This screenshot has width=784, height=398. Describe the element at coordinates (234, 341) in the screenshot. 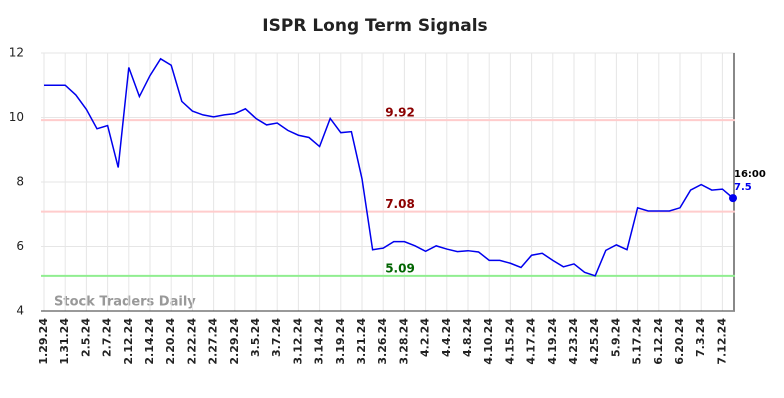

I see `x-tick-label: 2.29.24` at that location.